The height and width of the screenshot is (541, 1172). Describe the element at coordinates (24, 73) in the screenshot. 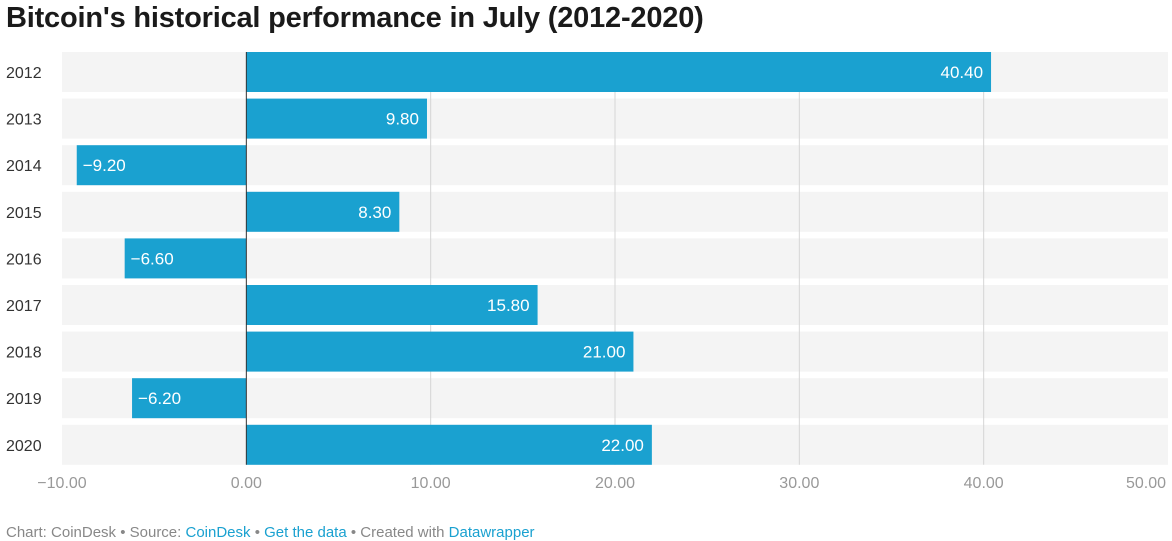

I see `category-label: 2012` at that location.